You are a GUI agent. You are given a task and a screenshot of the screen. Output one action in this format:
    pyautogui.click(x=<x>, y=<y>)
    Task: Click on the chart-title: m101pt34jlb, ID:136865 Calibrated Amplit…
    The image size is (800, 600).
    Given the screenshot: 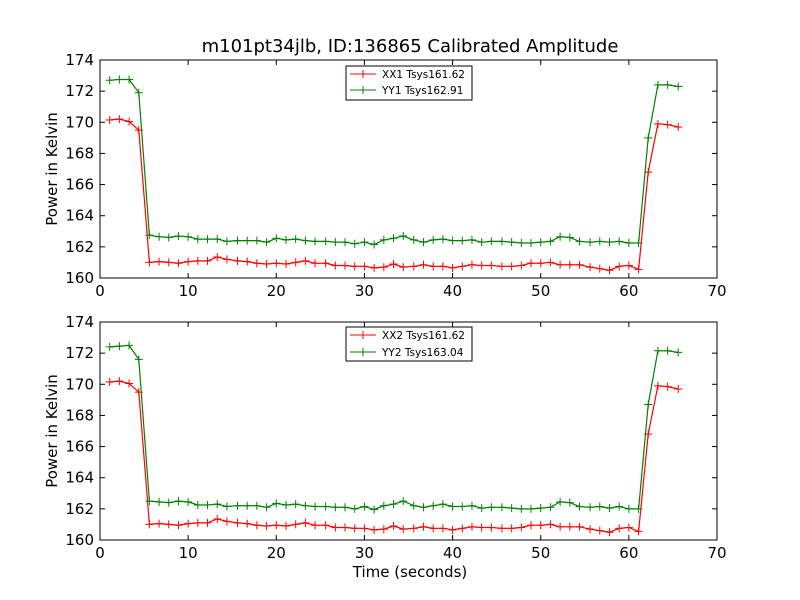 What is the action you would take?
    pyautogui.click(x=410, y=46)
    